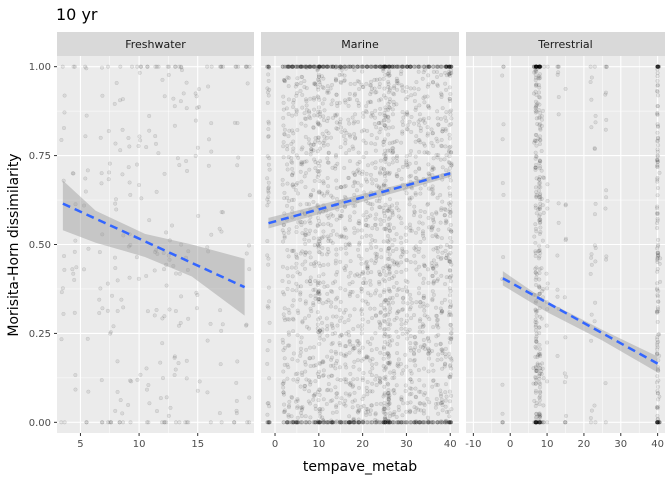 This screenshot has height=480, width=672. What do you see at coordinates (580, 322) in the screenshot?
I see `confidence-band` at bounding box center [580, 322].